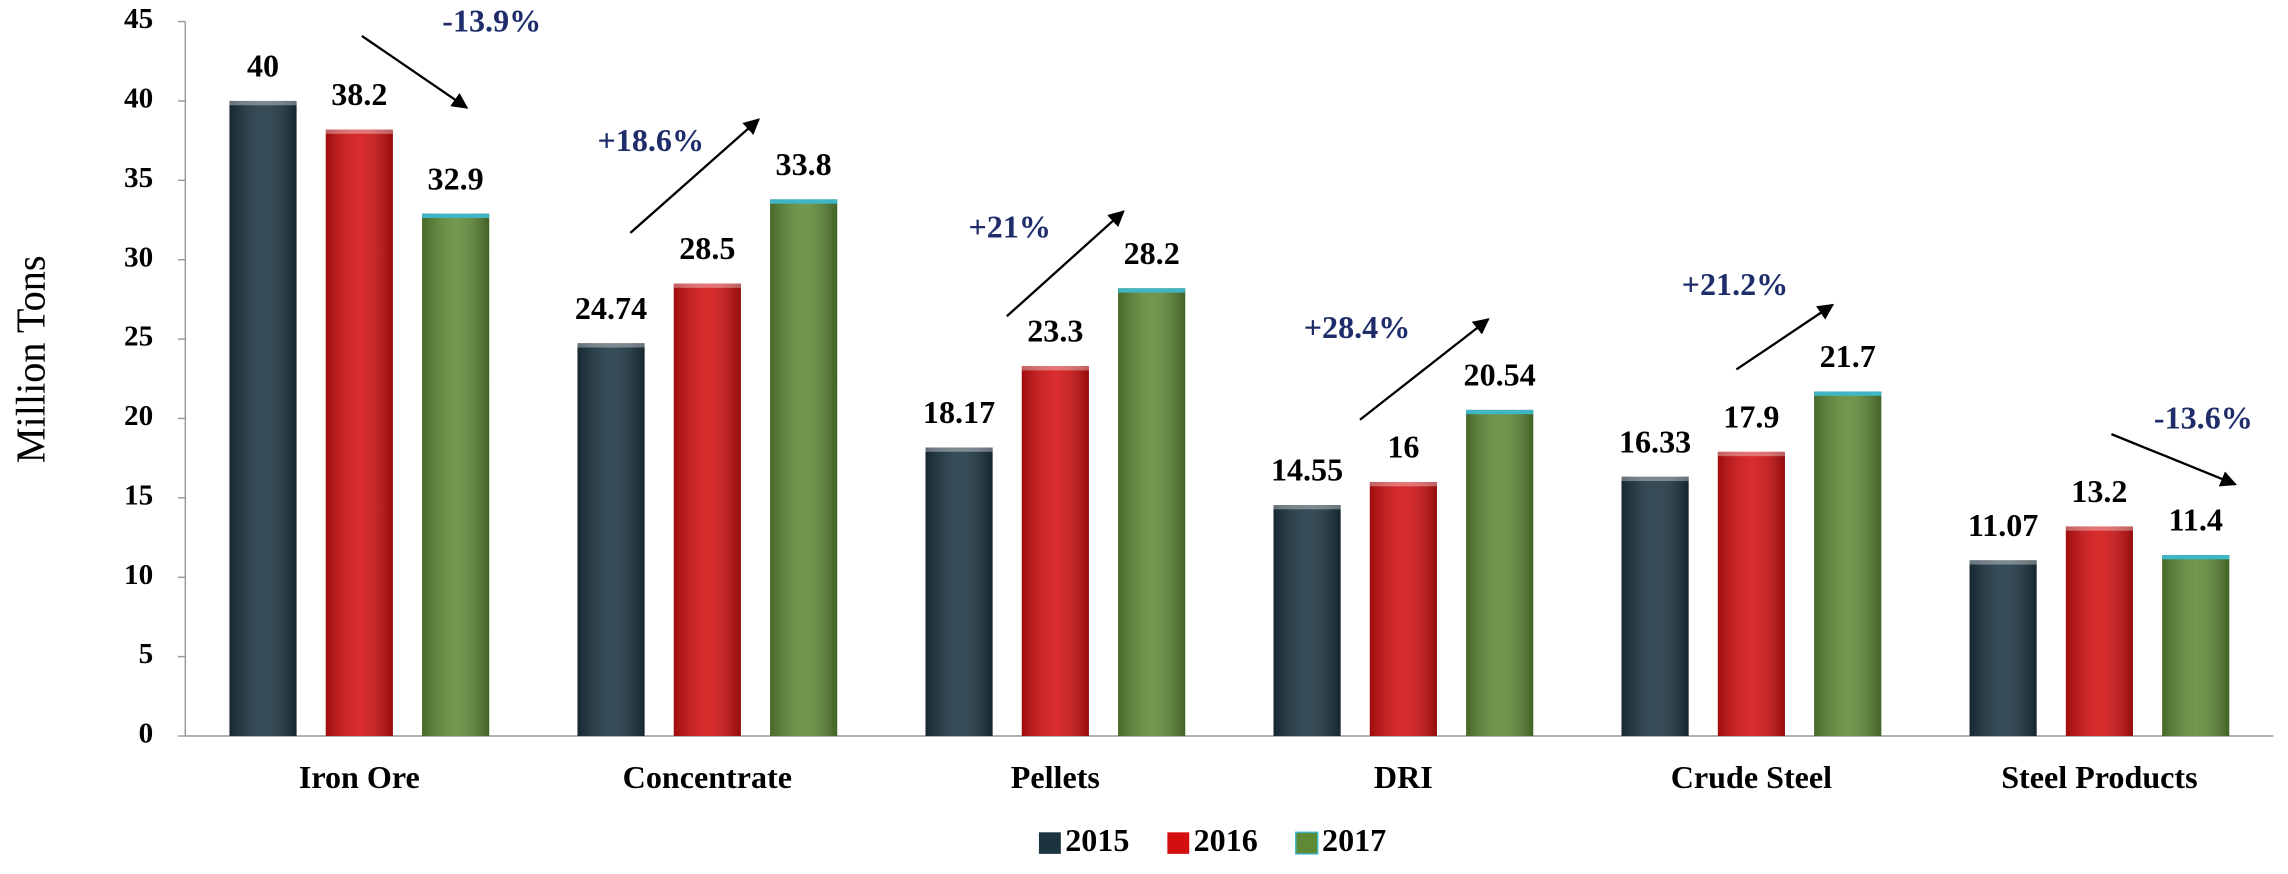  I want to click on annotation: +18.6%, so click(651, 140).